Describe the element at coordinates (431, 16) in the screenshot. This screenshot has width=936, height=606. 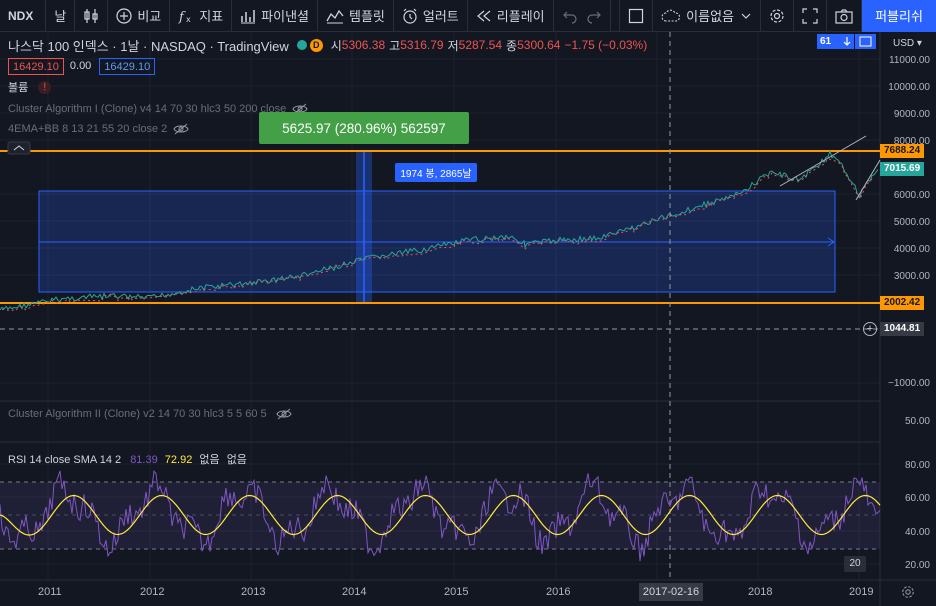
I see `alert-button: 얼러트` at that location.